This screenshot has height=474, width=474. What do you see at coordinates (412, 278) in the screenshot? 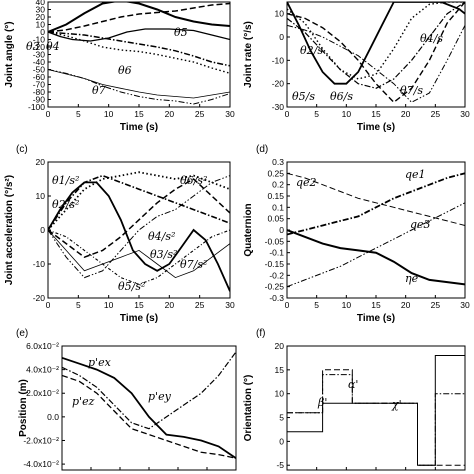
I see `curve-label: ηe` at bounding box center [412, 278].